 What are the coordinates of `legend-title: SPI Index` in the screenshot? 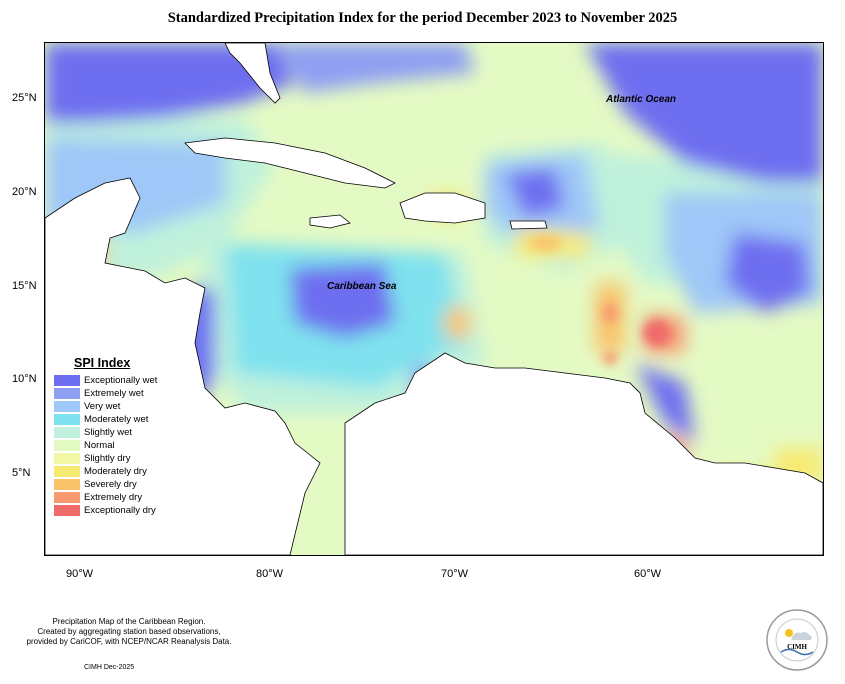 It's located at (102, 363).